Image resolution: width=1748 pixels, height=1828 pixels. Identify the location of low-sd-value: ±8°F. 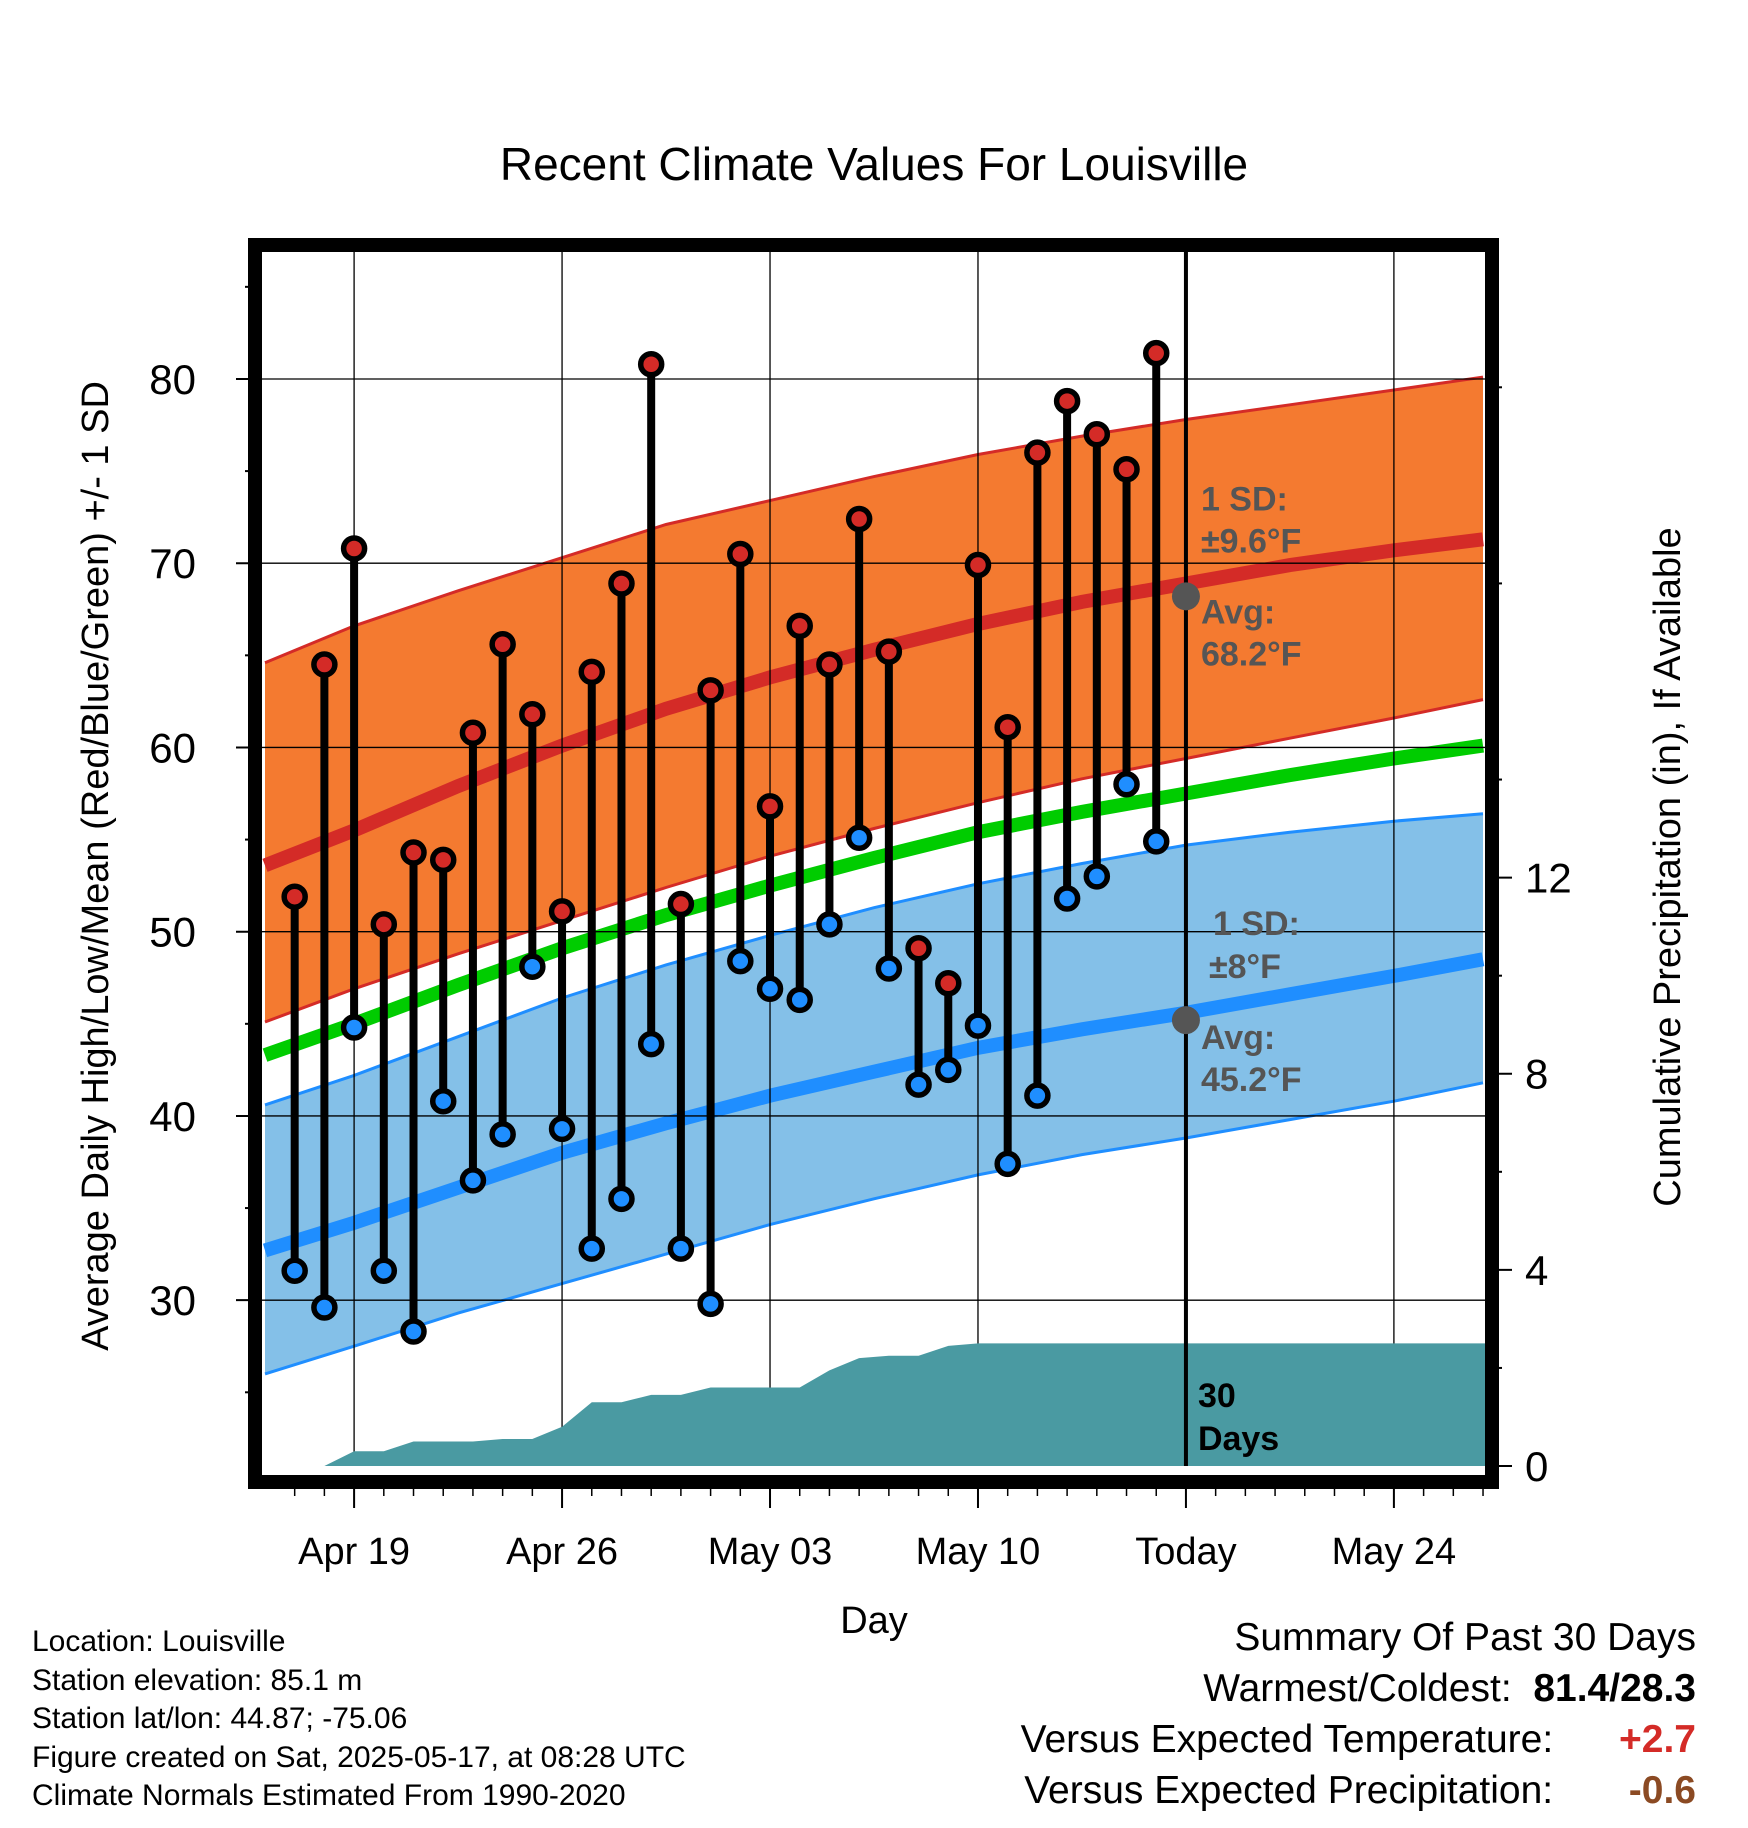
(1245, 967).